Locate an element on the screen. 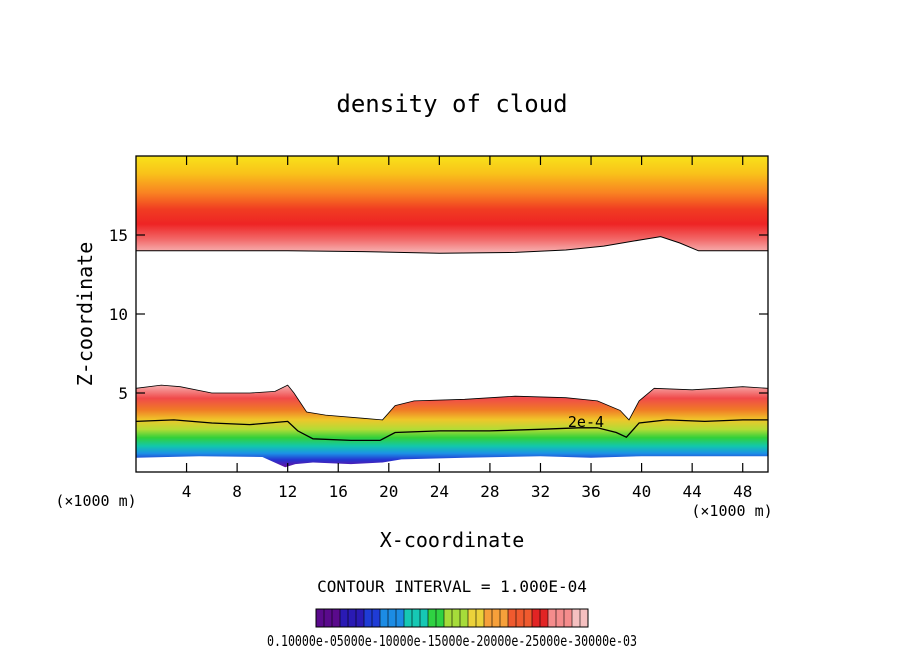 This screenshot has height=658, width=904. x-tick-label: 16 is located at coordinates (338, 491).